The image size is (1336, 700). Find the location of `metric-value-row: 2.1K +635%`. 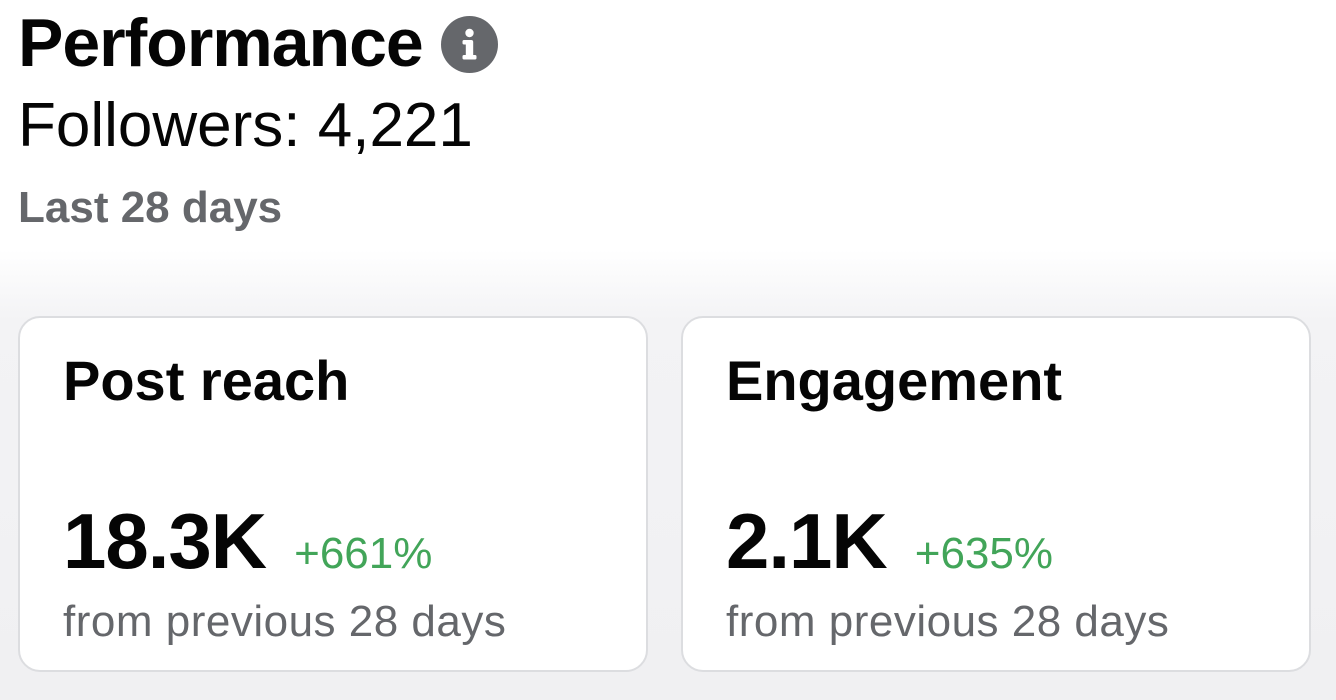

metric-value-row: 2.1K +635% is located at coordinates (889, 541).